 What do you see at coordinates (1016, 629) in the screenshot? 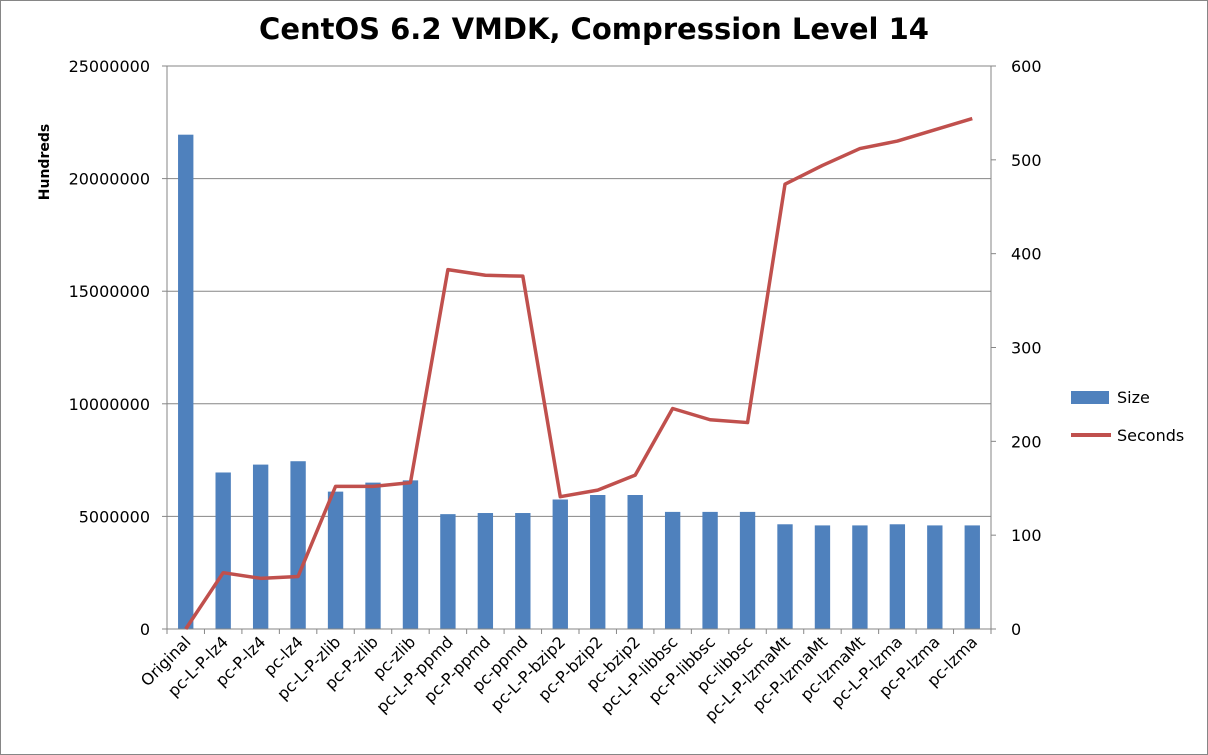
I see `y-right-tick-label: 0` at bounding box center [1016, 629].